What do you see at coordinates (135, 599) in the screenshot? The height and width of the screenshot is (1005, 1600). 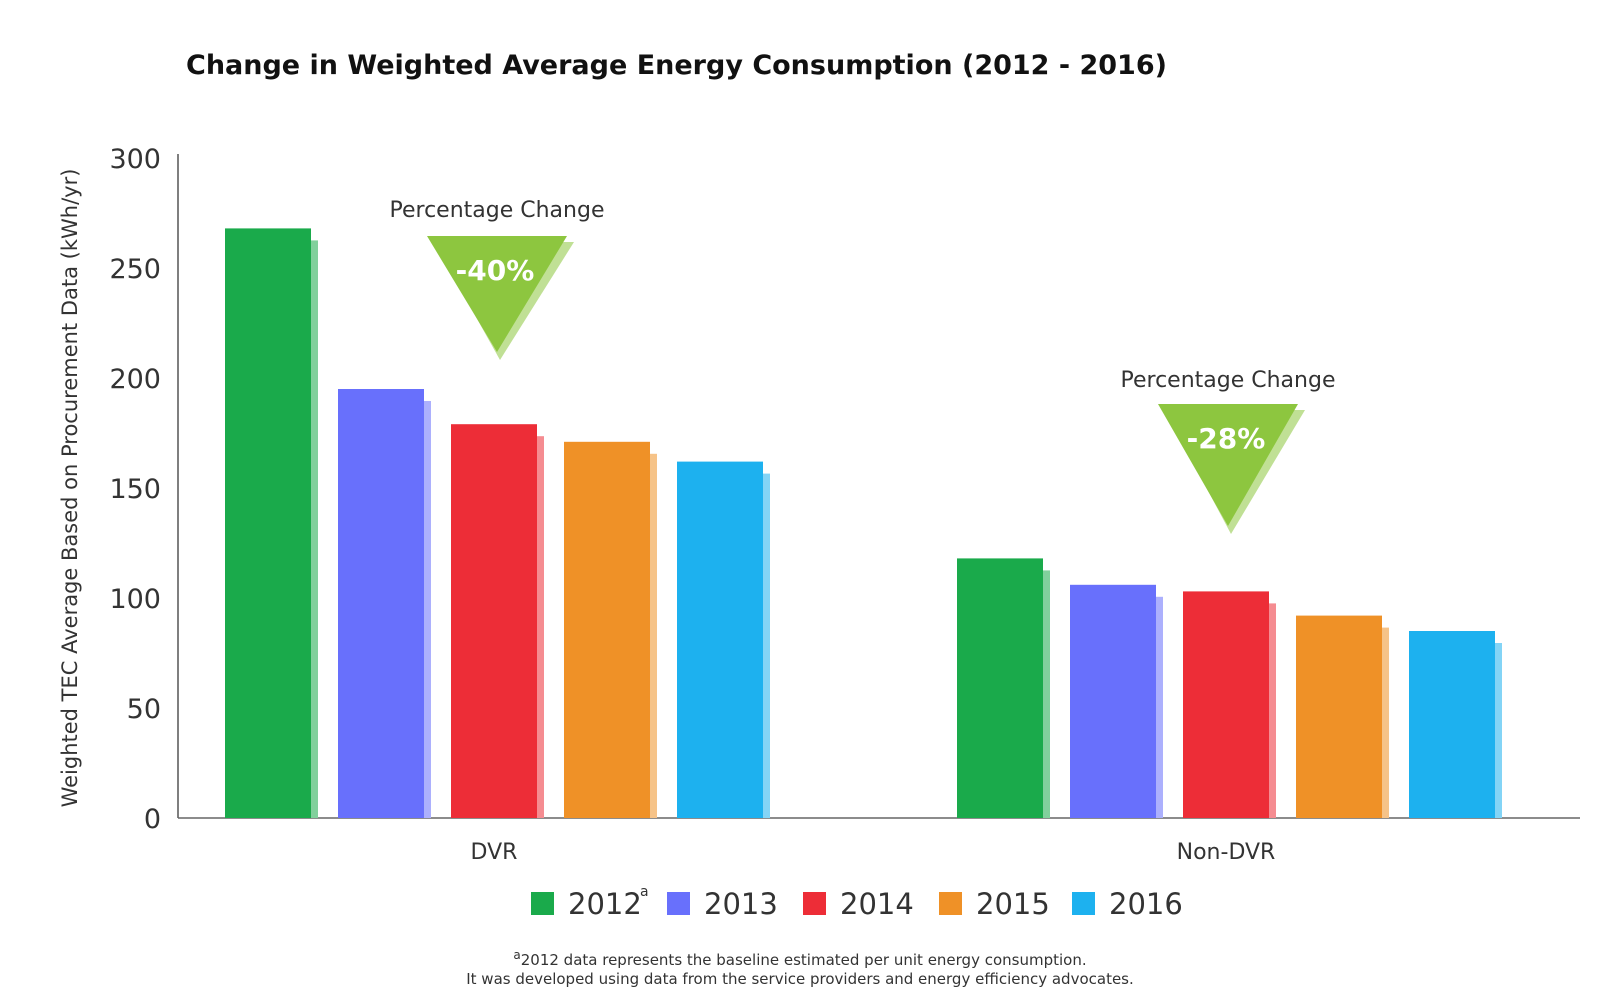 I see `y-tick-label: 100` at bounding box center [135, 599].